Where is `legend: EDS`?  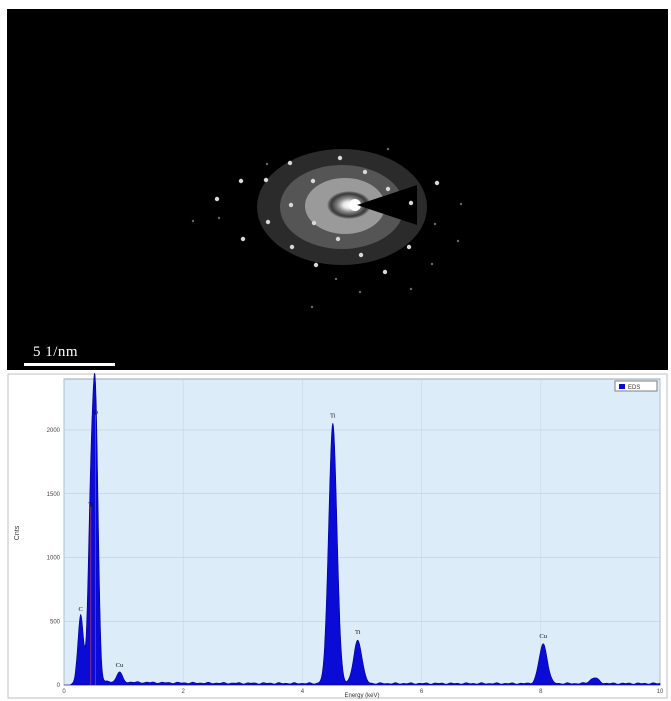 legend: EDS is located at coordinates (636, 386).